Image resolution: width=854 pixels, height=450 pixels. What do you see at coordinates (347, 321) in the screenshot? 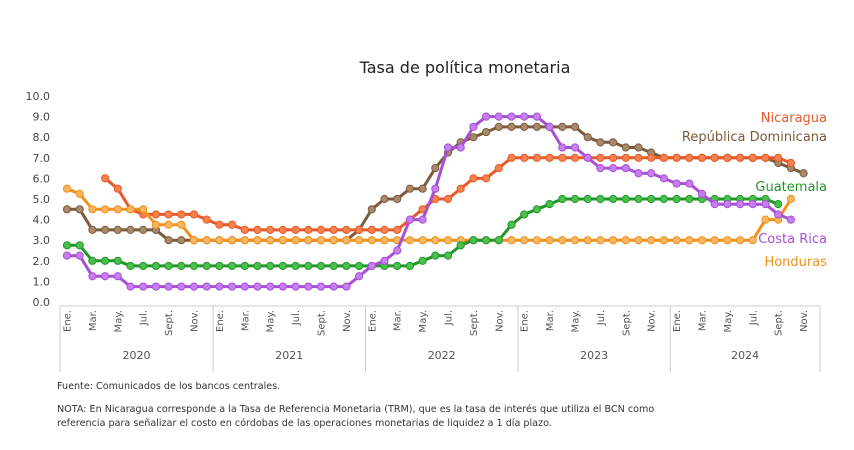
I see `month-tick-label: Nov.` at bounding box center [347, 321].